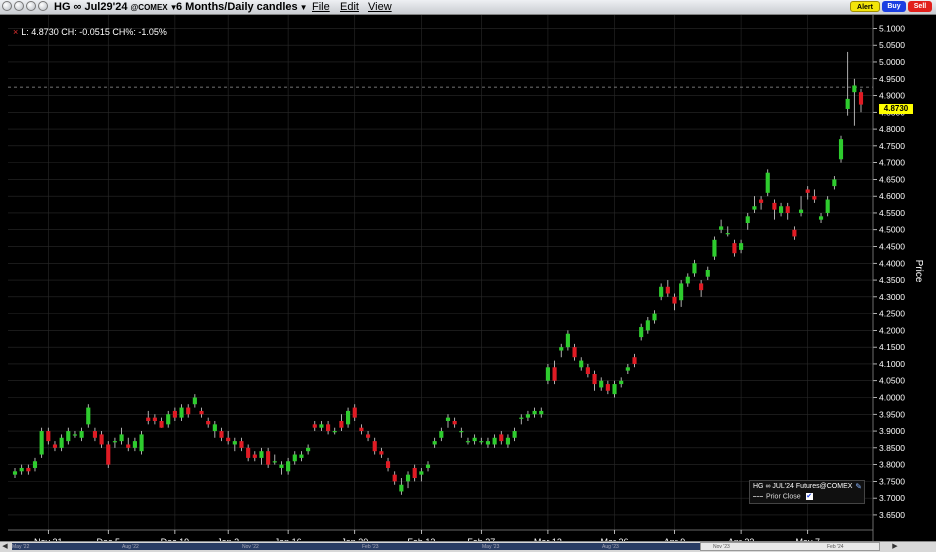  What do you see at coordinates (892, 96) in the screenshot?
I see `y-tick-label: 4.9000` at bounding box center [892, 96].